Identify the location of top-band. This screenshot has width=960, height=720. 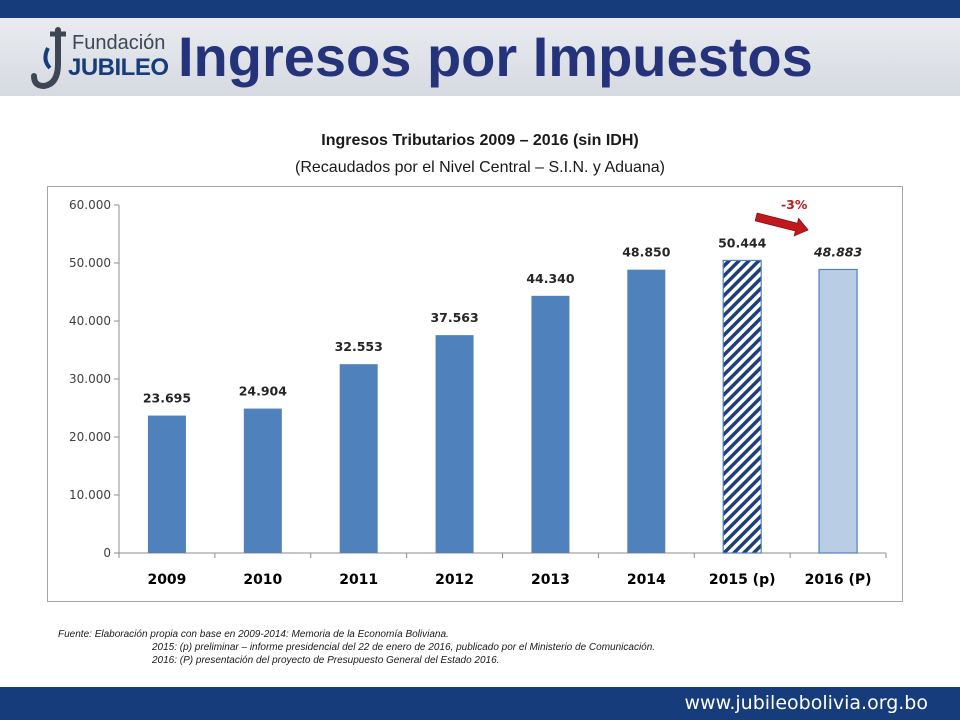
(480, 9).